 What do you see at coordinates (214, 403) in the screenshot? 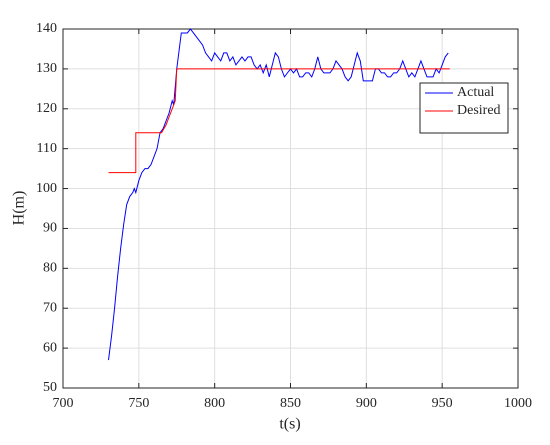
I see `x-tick-label: 800` at bounding box center [214, 403].